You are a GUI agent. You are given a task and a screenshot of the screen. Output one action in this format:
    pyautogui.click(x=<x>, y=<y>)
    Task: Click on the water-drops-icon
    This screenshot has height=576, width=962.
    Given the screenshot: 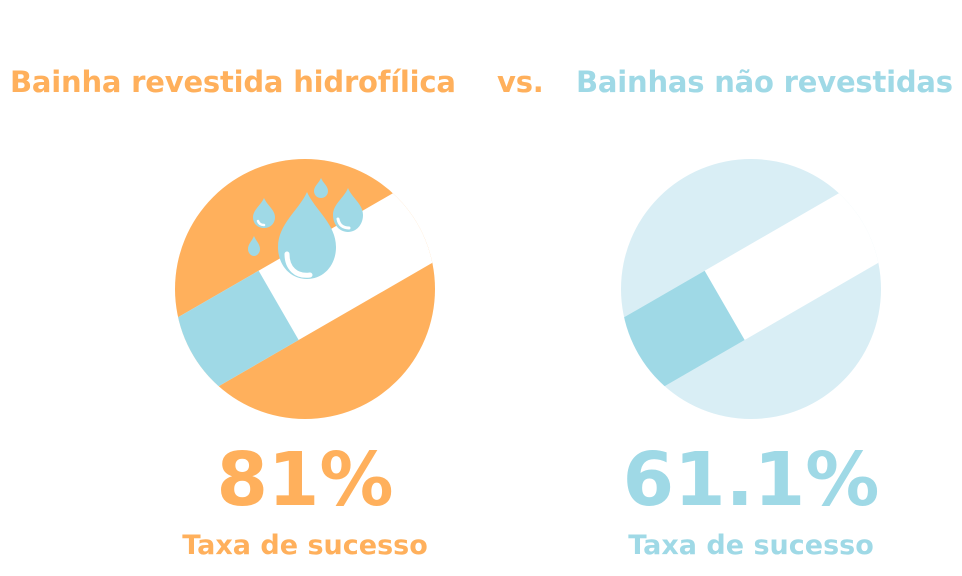 What is the action you would take?
    pyautogui.click(x=305, y=228)
    